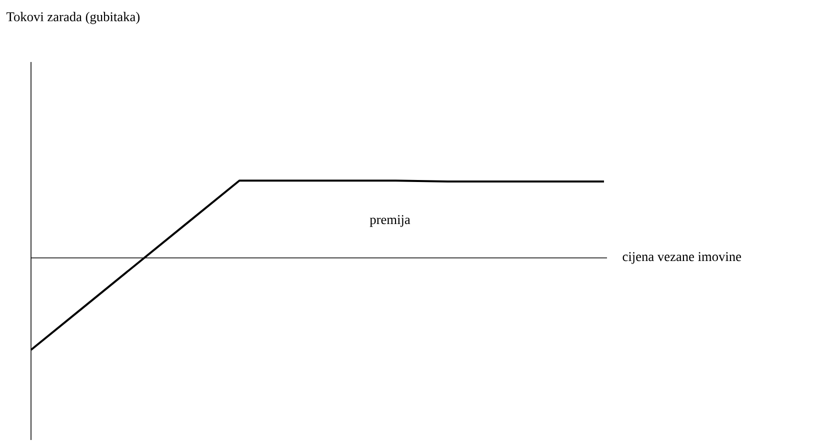 This screenshot has height=445, width=817. I want to click on text: Tokovi zarada (gubitaka), so click(73, 18).